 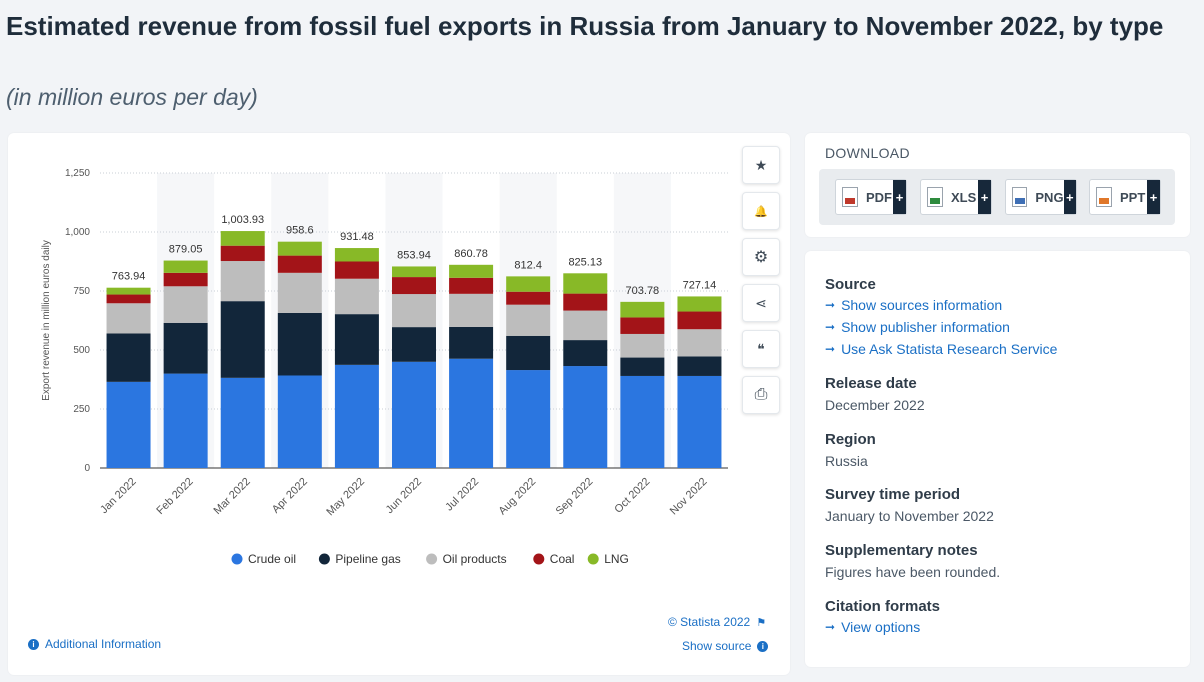 I want to click on additional-information-link: i Additional Information, so click(x=94, y=644).